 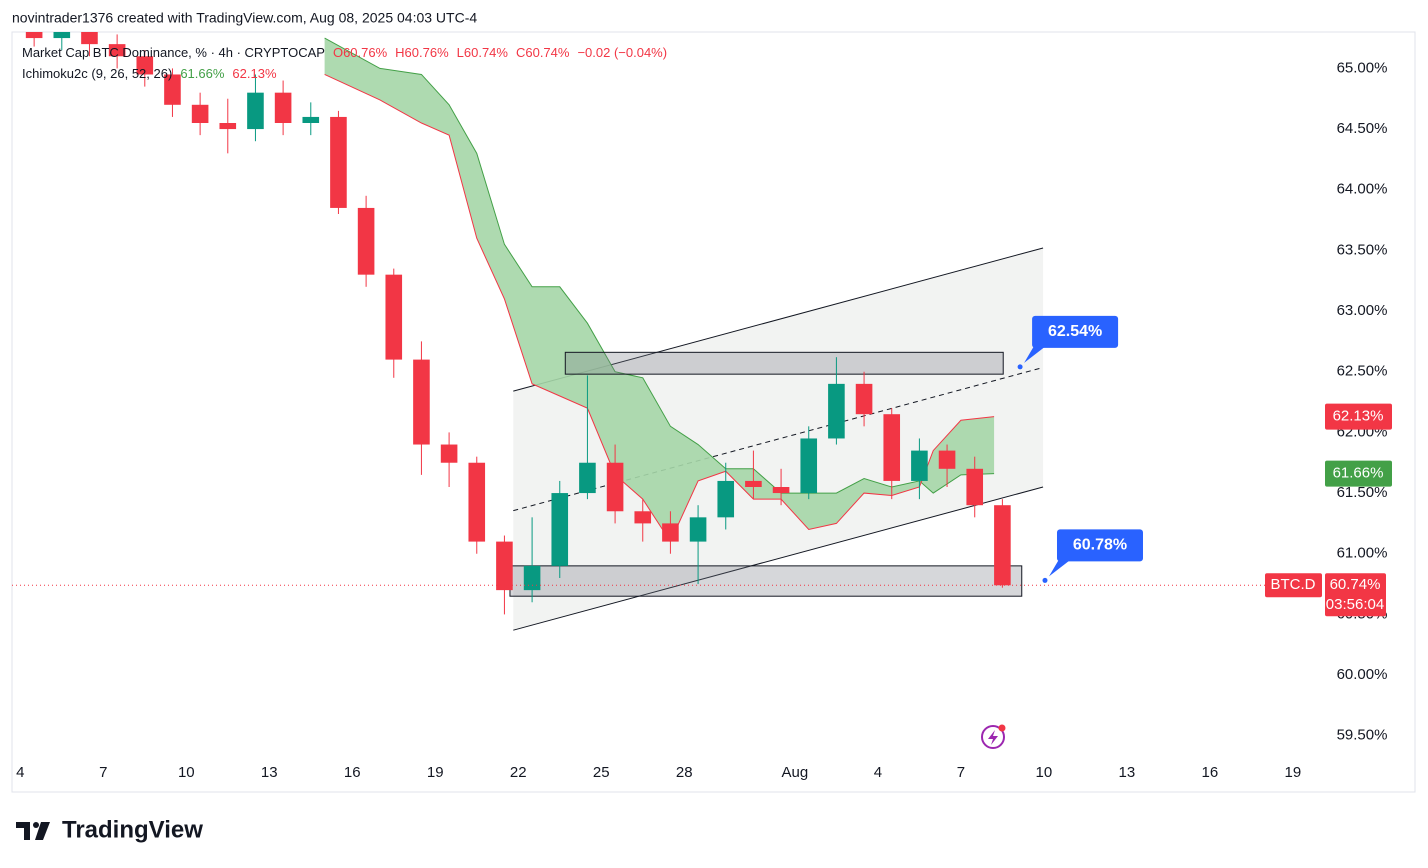 I want to click on indicator-value: 62.13%, so click(x=254, y=73).